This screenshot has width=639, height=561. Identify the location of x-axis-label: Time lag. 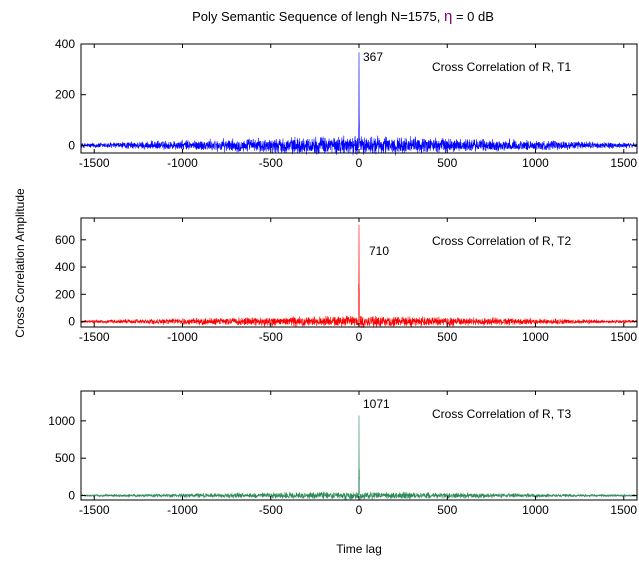
(359, 549).